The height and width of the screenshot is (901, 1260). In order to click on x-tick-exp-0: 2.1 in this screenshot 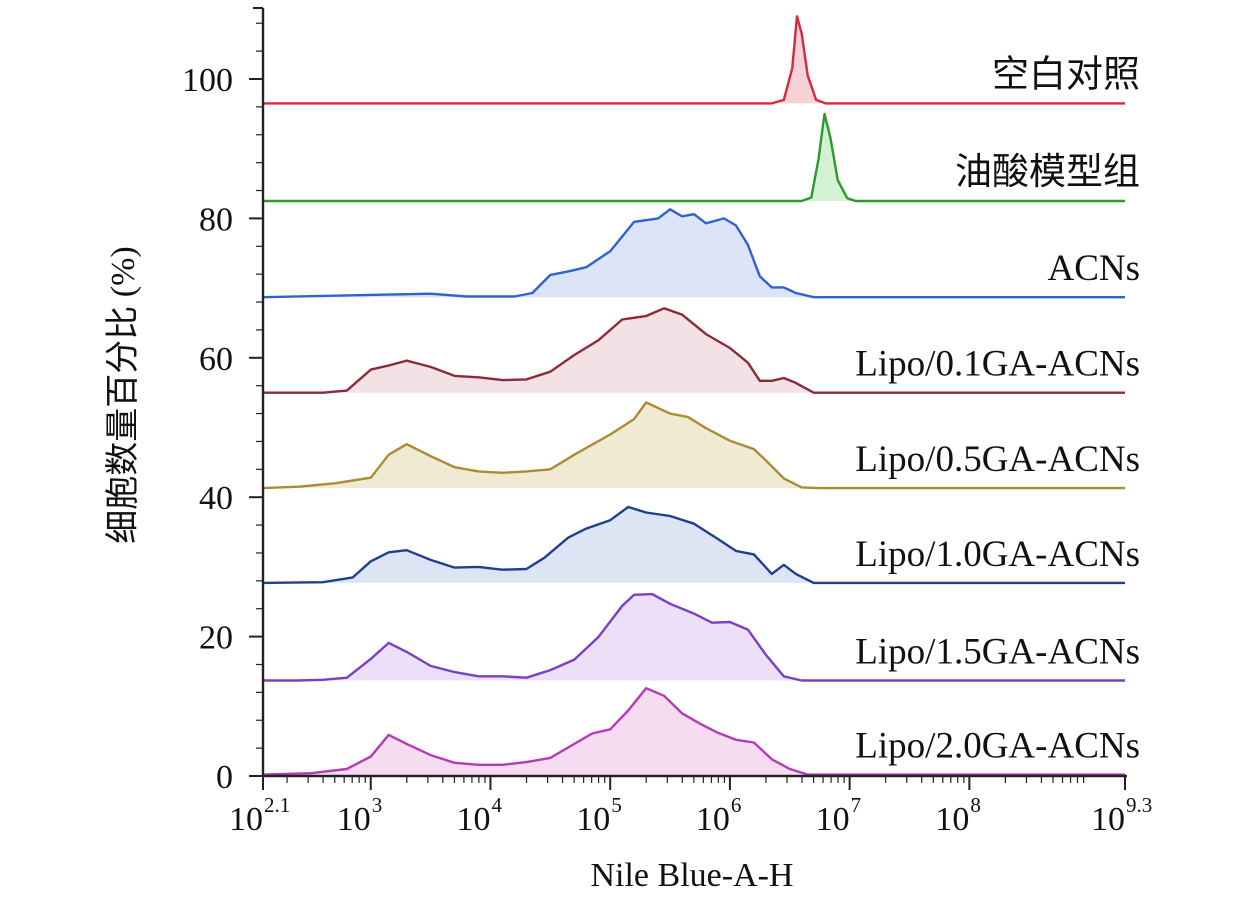, I will do `click(277, 805)`.